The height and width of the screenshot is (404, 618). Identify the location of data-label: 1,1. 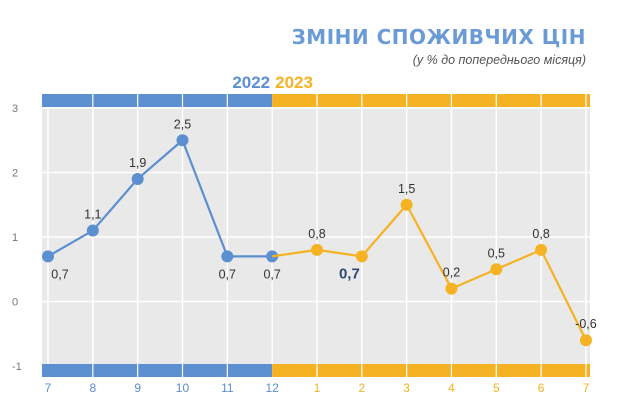
(92, 215).